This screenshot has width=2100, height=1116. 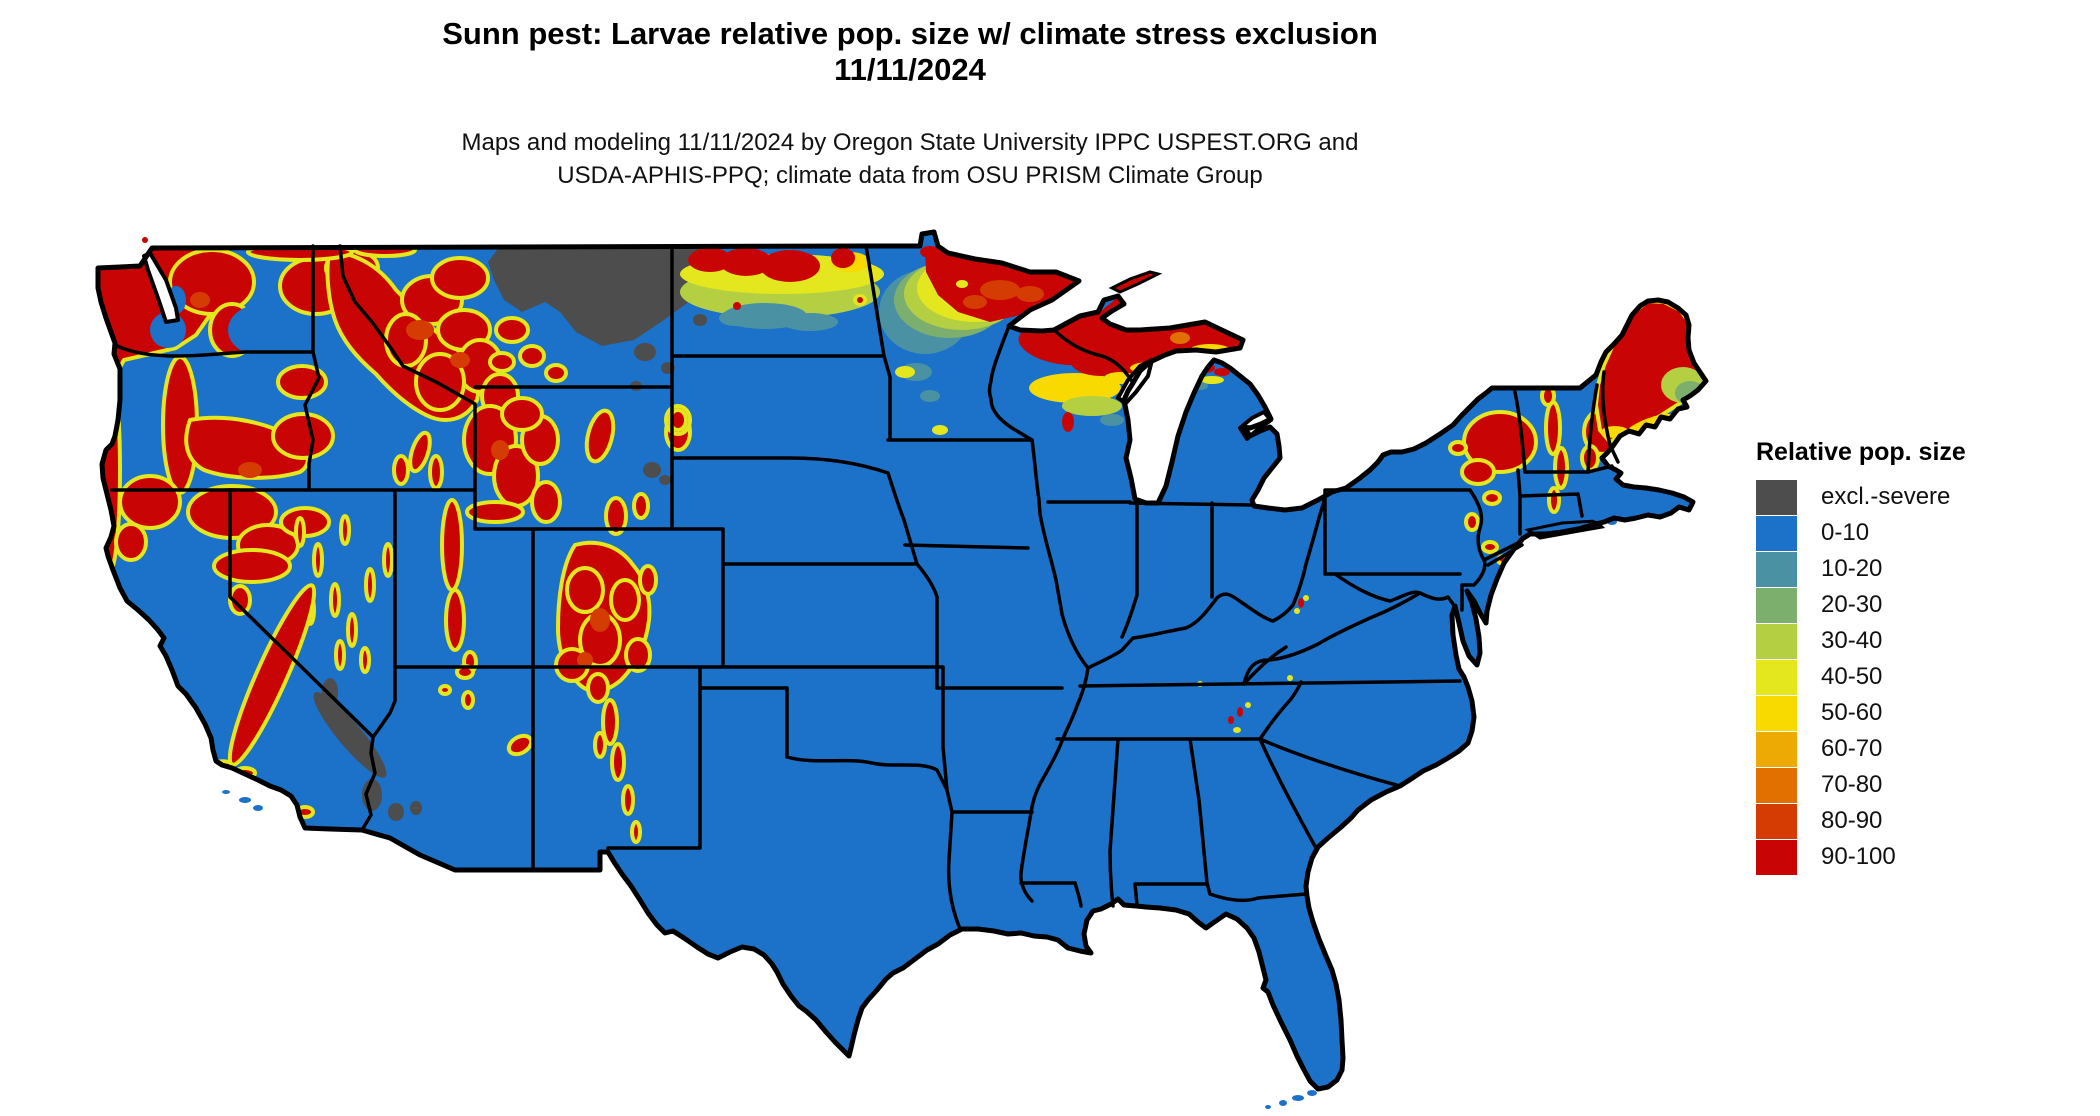 What do you see at coordinates (1852, 604) in the screenshot?
I see `legend-label: 20-30` at bounding box center [1852, 604].